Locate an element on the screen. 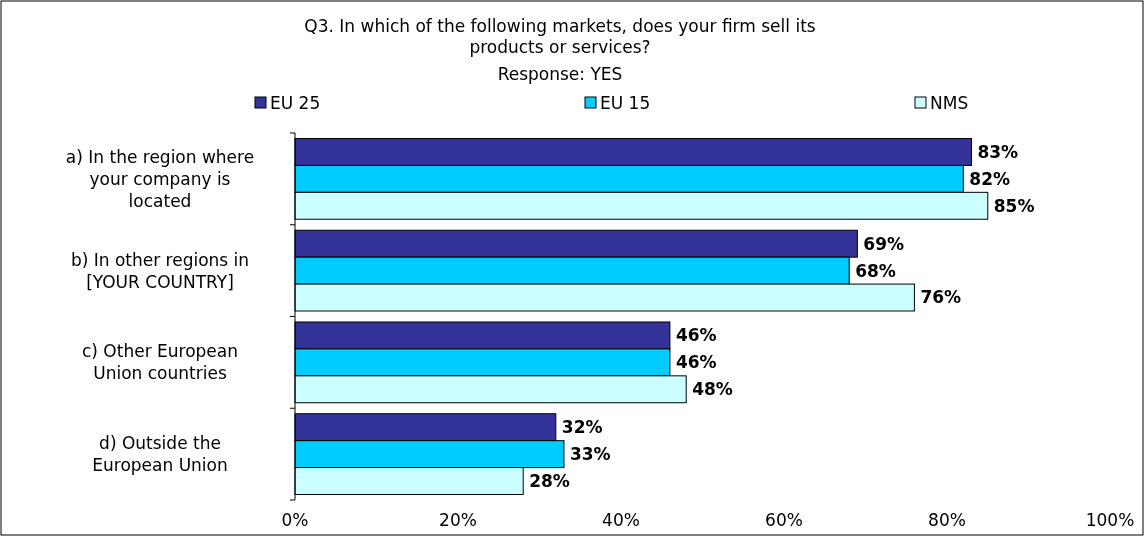 The width and height of the screenshot is (1144, 536). chart-subtitle: Response: YES is located at coordinates (560, 74).